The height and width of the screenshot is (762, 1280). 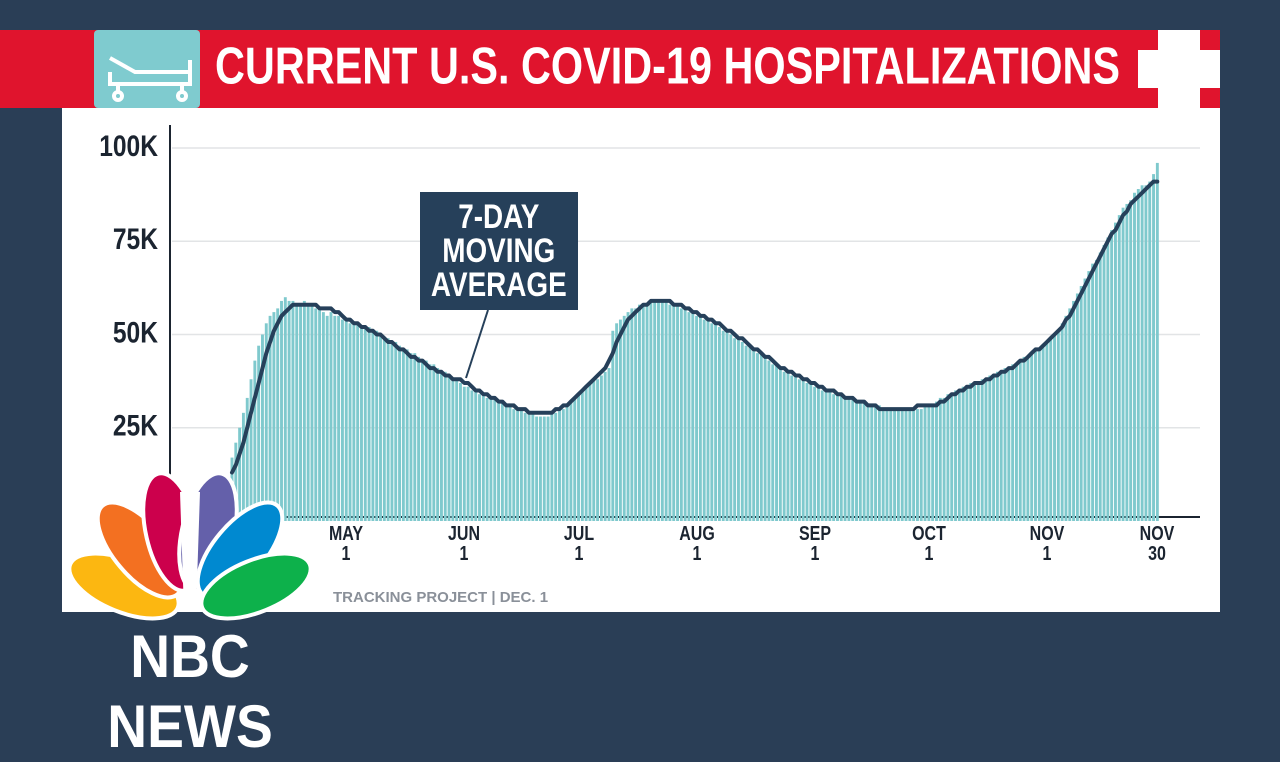 What do you see at coordinates (128, 146) in the screenshot?
I see `y-tick-label: 100K` at bounding box center [128, 146].